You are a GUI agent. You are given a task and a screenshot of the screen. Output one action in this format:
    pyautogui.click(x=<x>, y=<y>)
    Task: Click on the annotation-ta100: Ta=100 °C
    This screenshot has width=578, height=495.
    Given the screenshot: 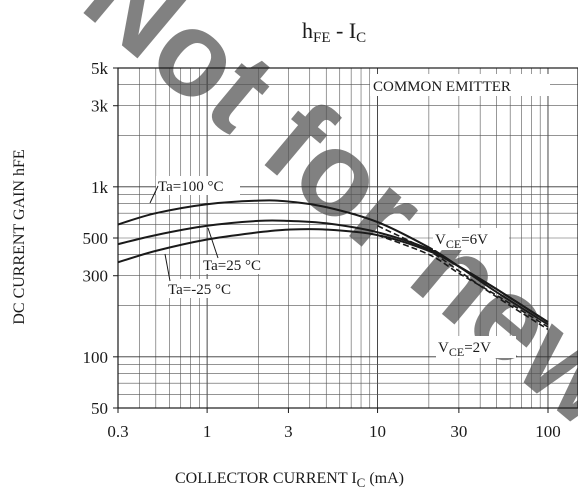 What is the action you would take?
    pyautogui.click(x=191, y=187)
    